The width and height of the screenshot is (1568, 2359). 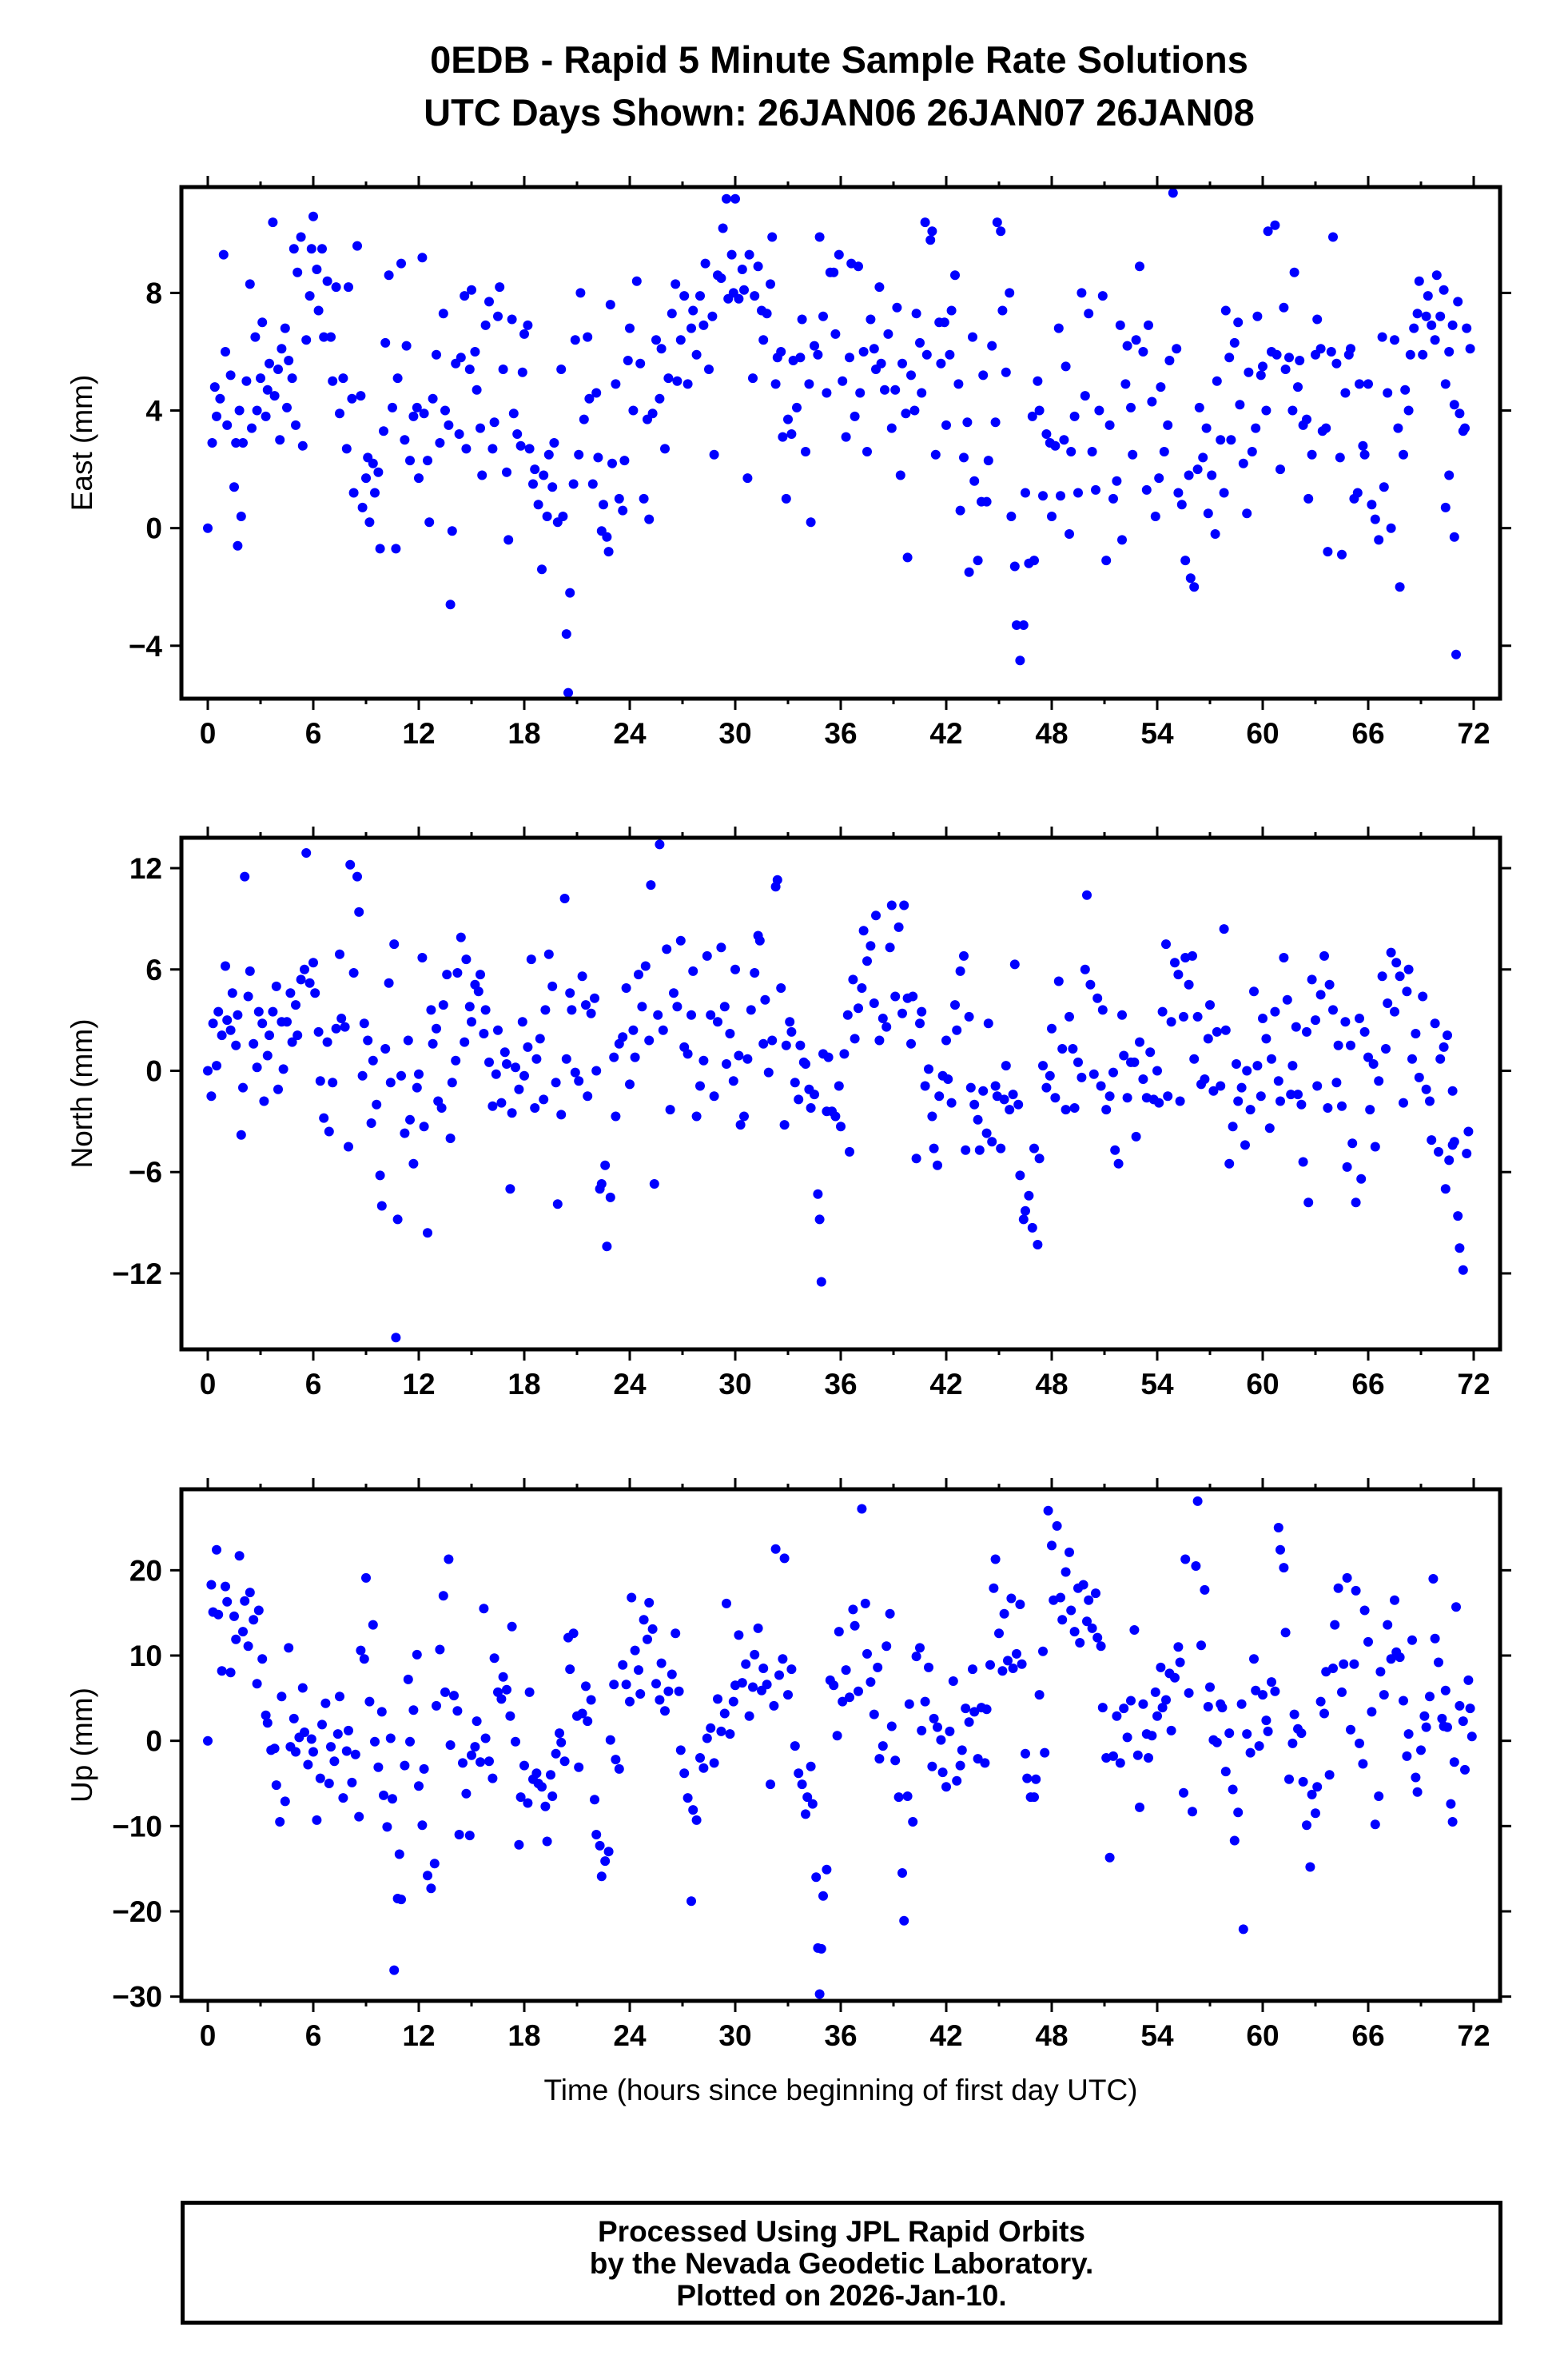 I want to click on east-x-tick-label: 30, so click(x=734, y=733).